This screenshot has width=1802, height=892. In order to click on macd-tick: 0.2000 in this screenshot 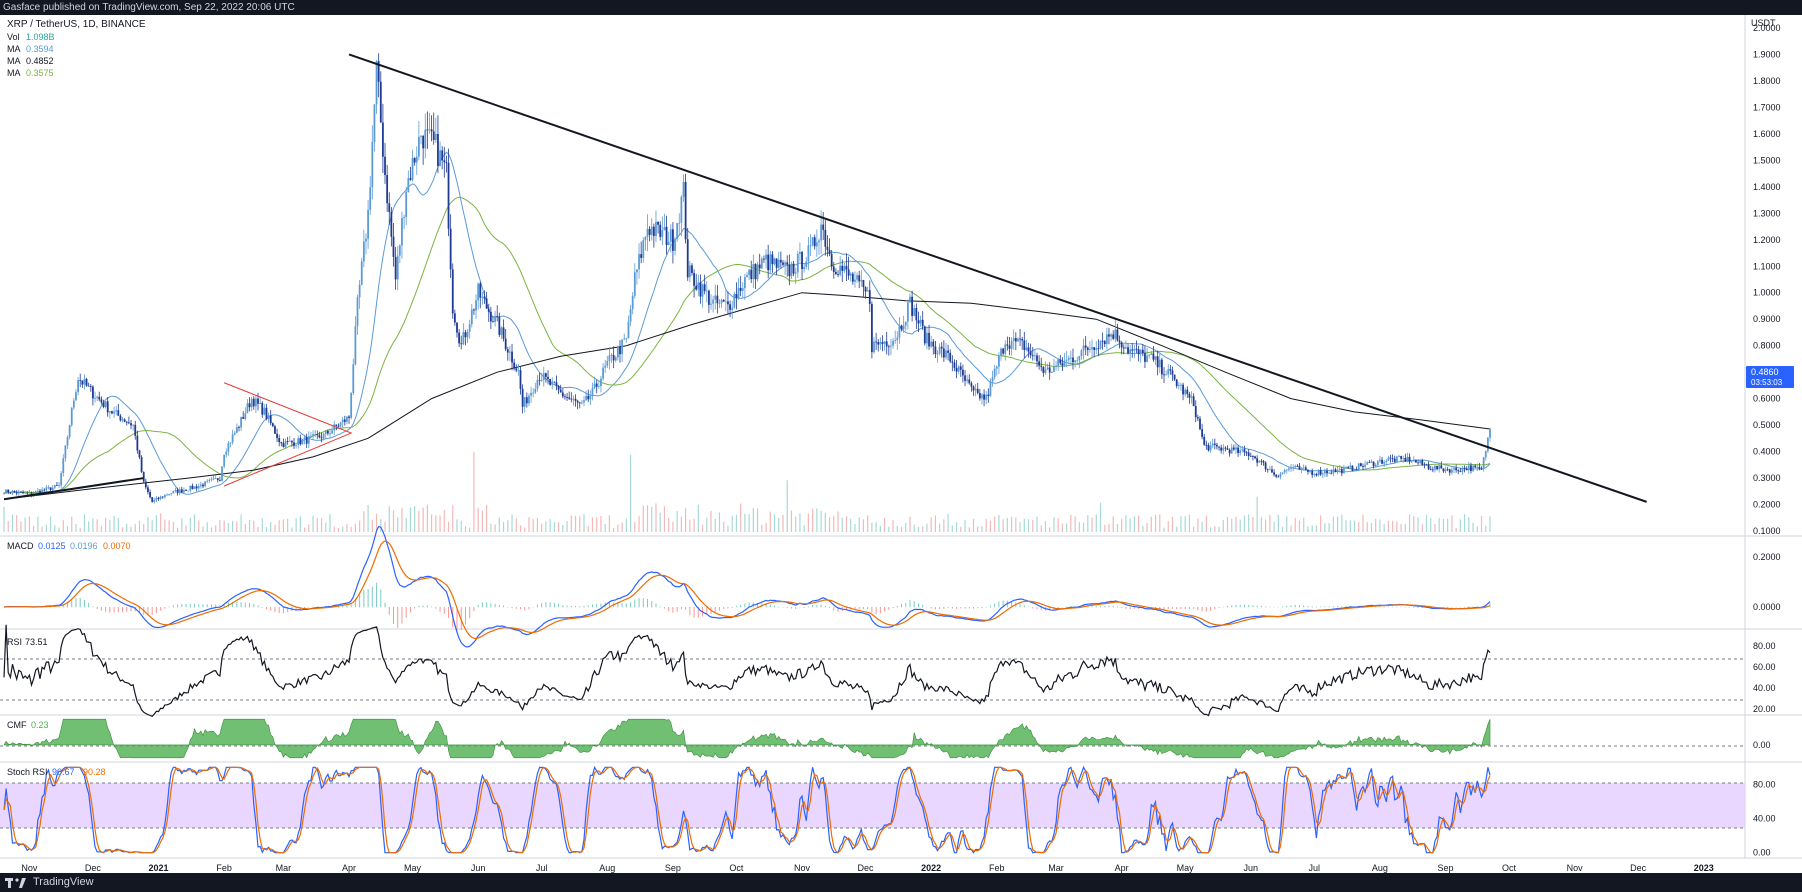, I will do `click(1767, 557)`.